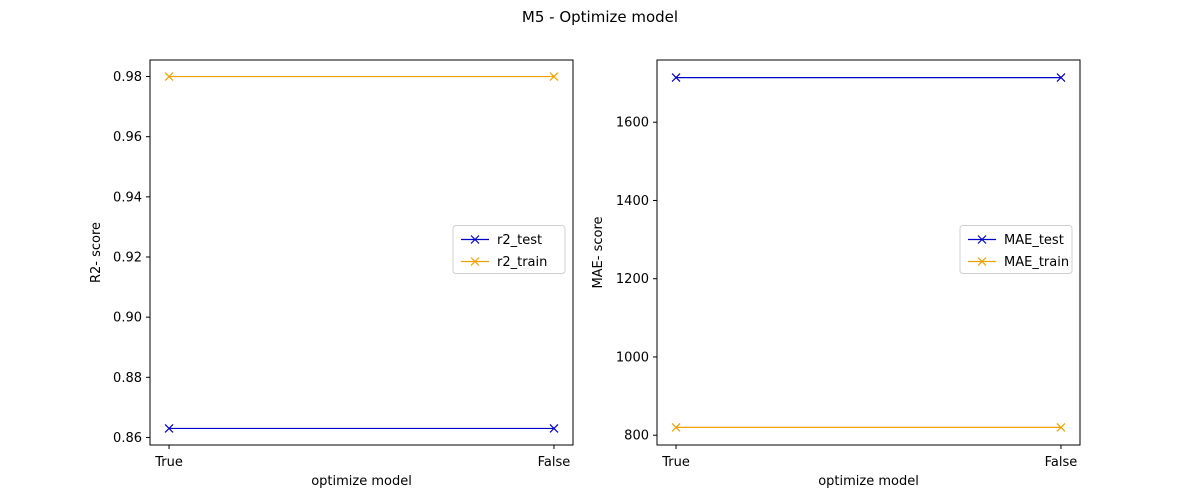 This screenshot has height=500, width=1200. What do you see at coordinates (127, 438) in the screenshot?
I see `y-tick-label: 0.86` at bounding box center [127, 438].